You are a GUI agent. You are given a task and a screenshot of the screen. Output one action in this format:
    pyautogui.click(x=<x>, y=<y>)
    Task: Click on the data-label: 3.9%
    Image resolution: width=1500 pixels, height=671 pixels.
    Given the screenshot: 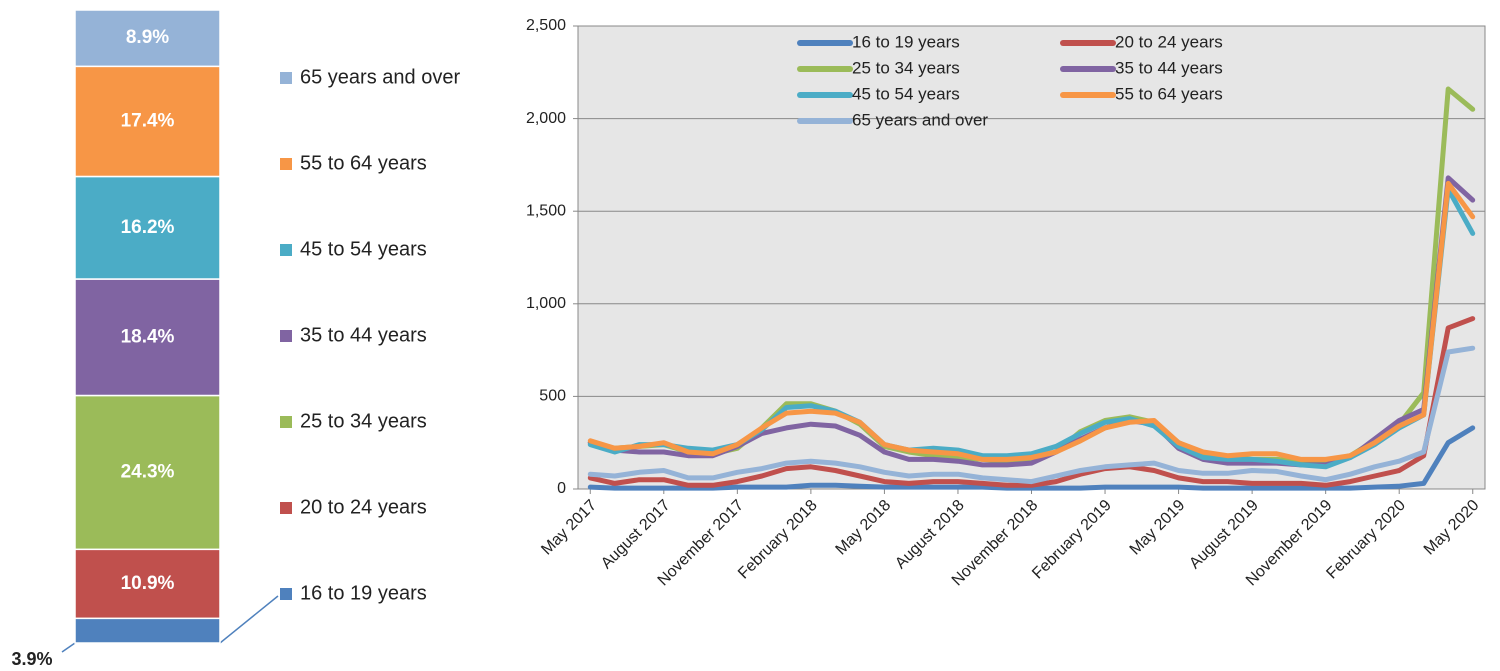 What is the action you would take?
    pyautogui.click(x=31, y=659)
    